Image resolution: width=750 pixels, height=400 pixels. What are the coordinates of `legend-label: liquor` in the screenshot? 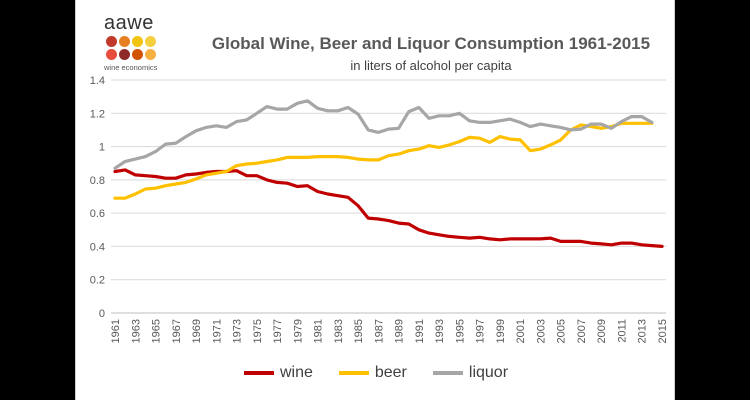 It's located at (488, 372).